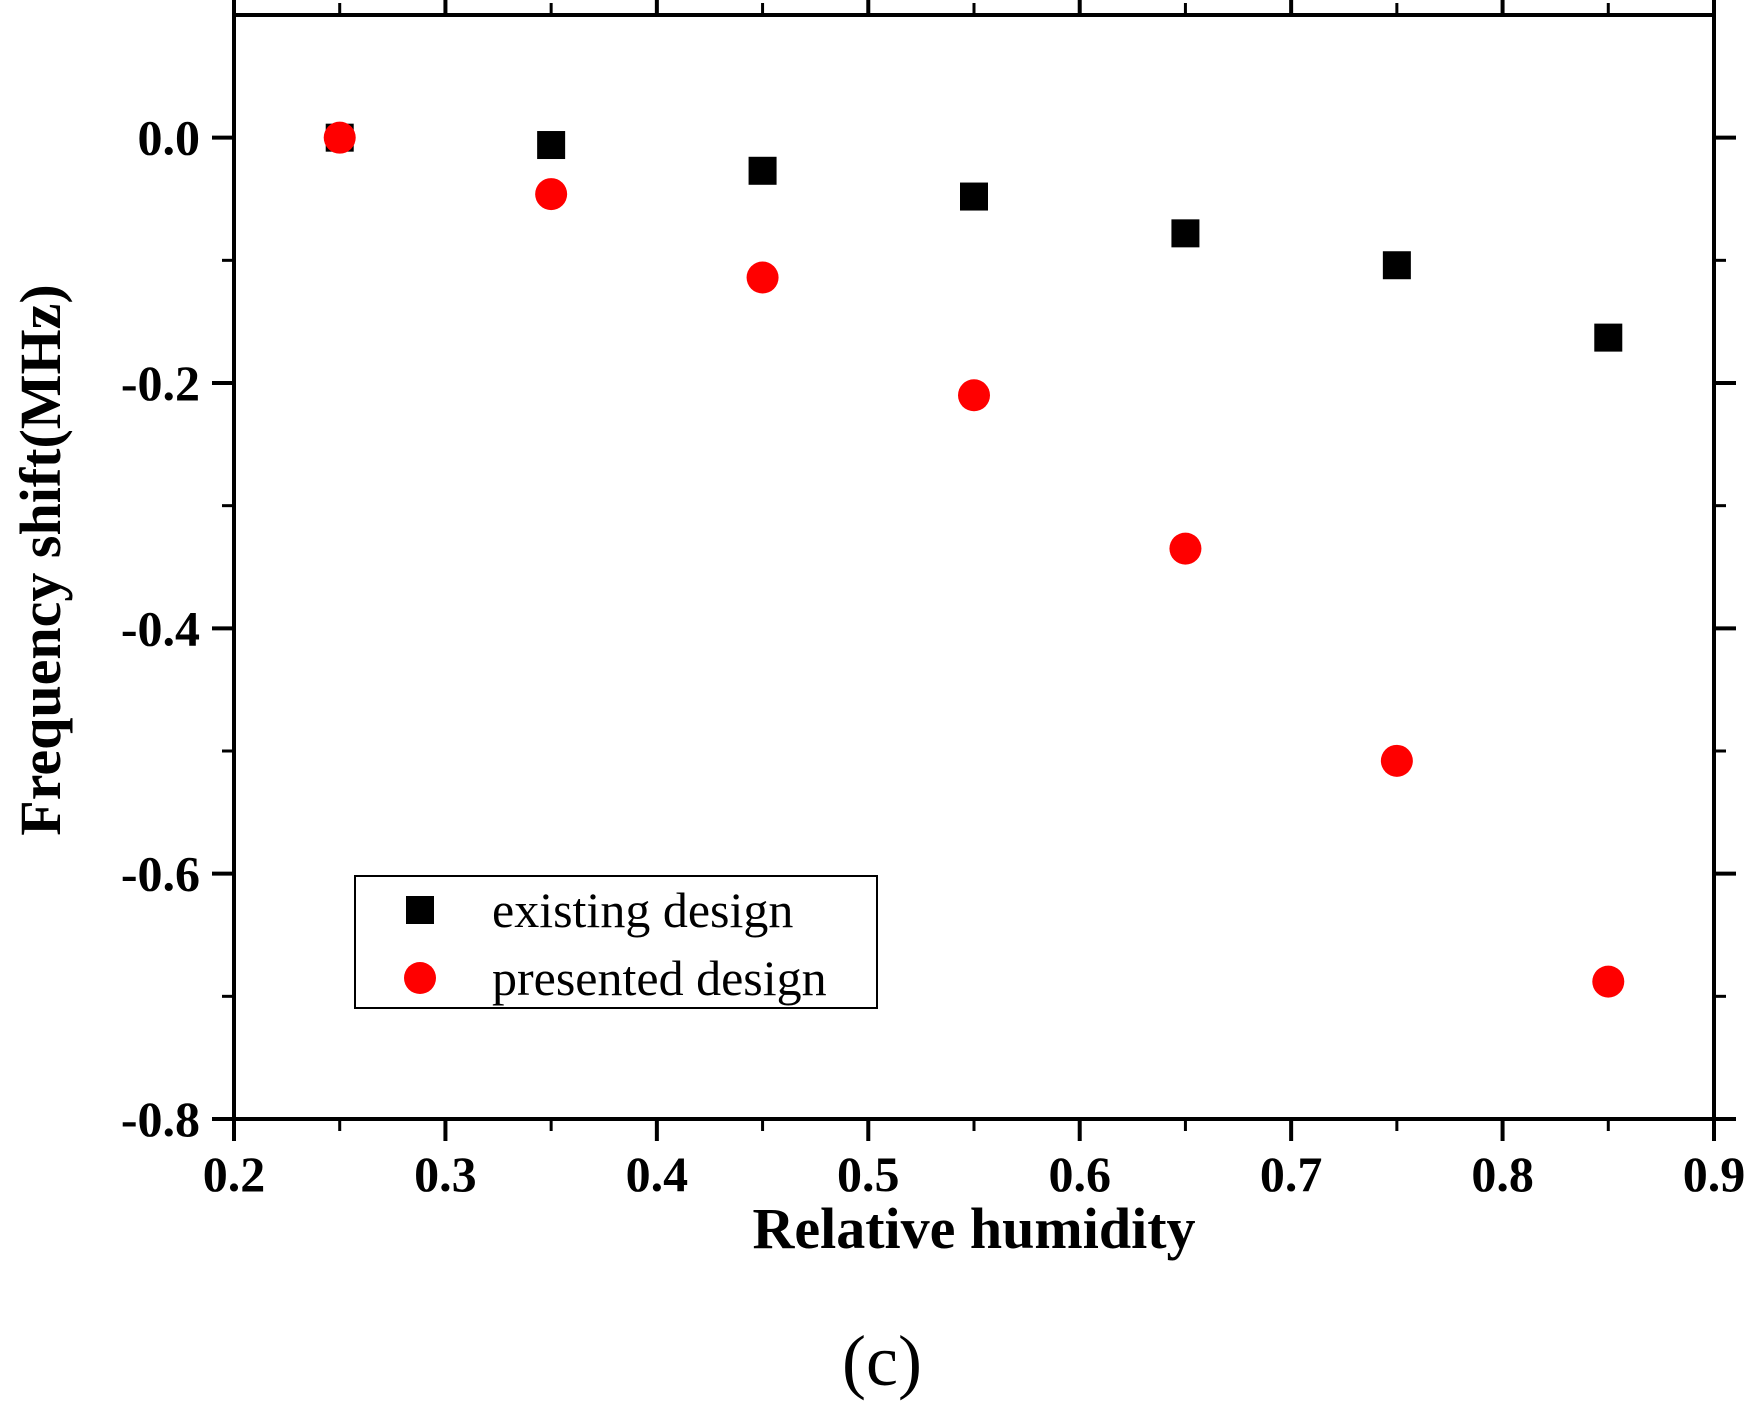 This screenshot has height=1427, width=1764. I want to click on legend-existing-design-marker, so click(420, 910).